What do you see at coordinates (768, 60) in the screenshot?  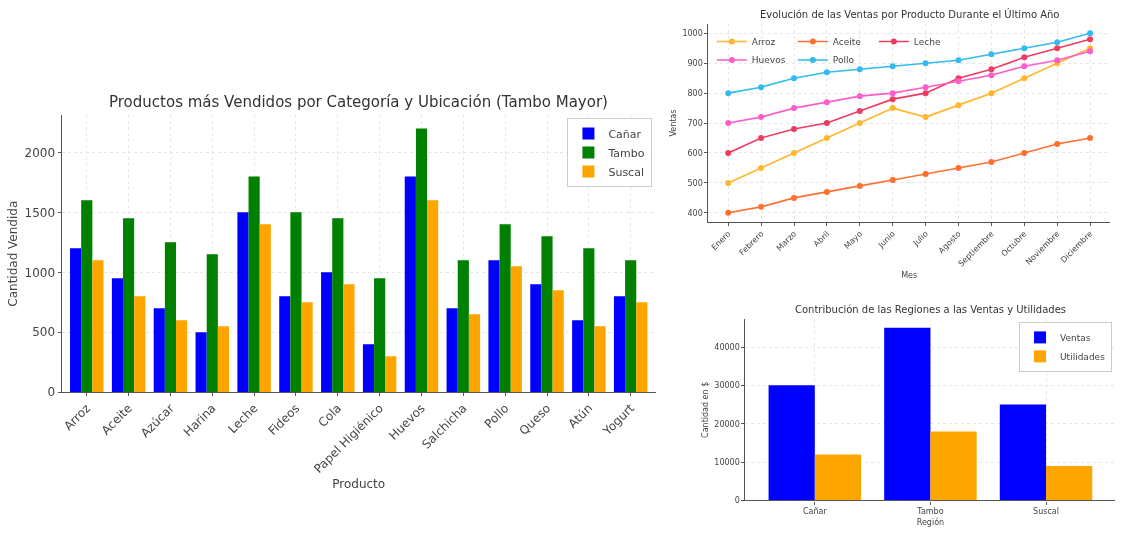 I see `legend-label: Huevos` at bounding box center [768, 60].